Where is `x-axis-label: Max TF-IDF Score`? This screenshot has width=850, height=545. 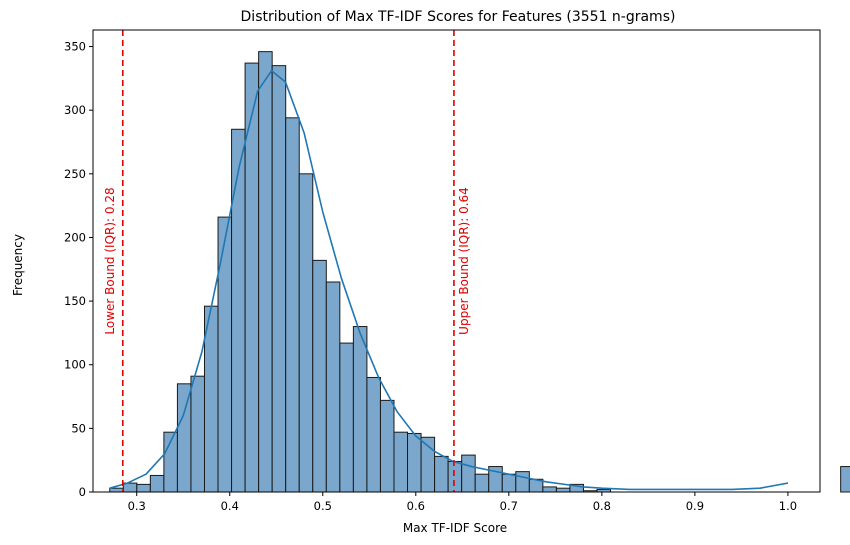 x-axis-label: Max TF-IDF Score is located at coordinates (455, 528).